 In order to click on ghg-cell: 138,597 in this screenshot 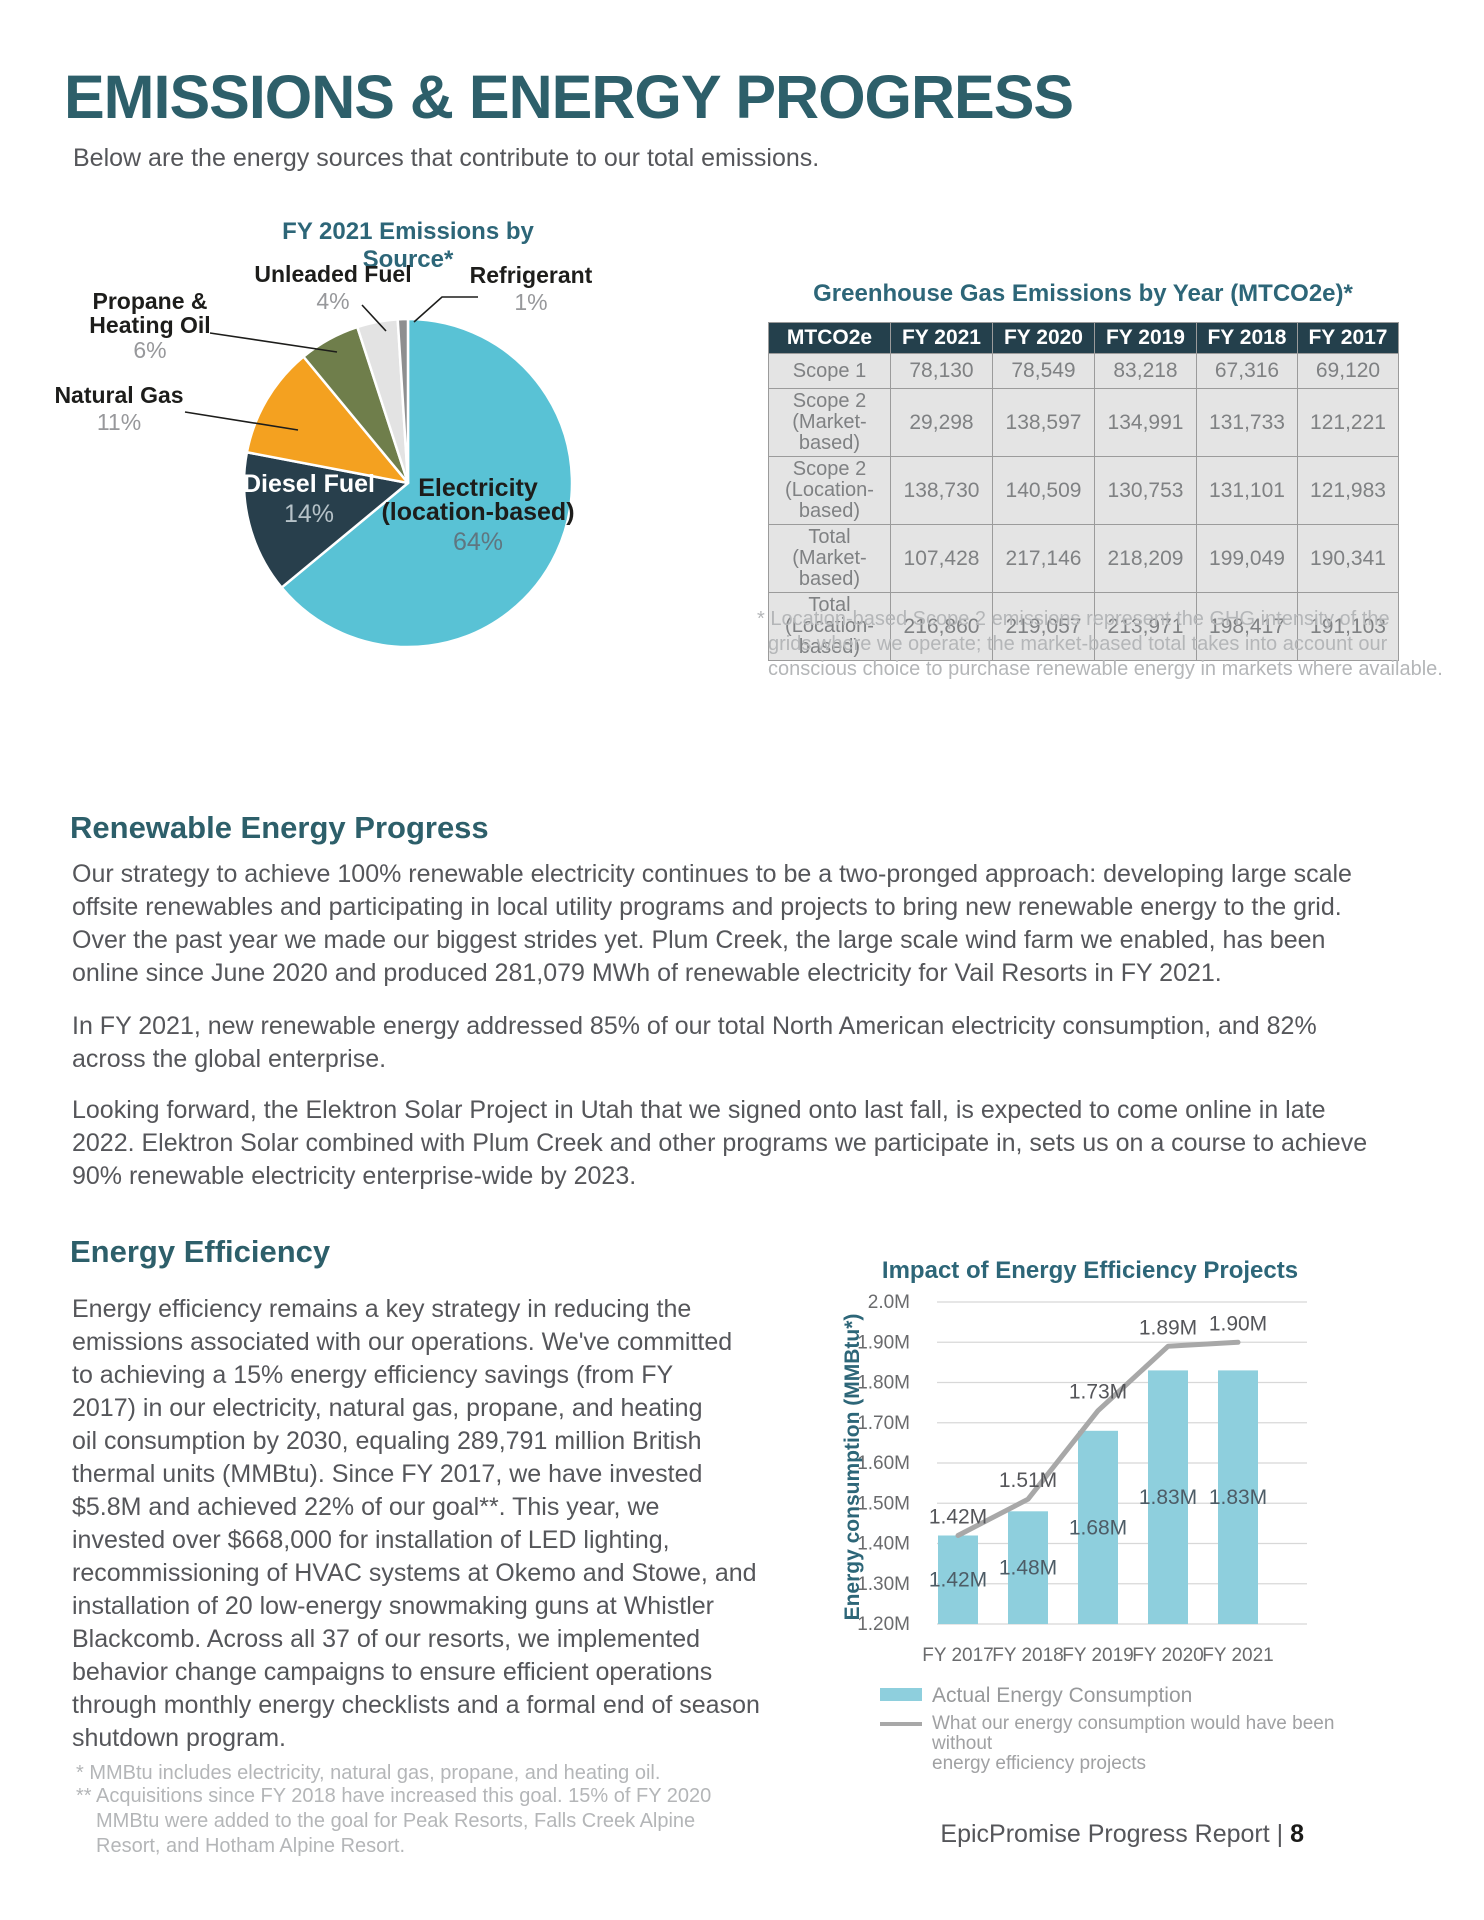, I will do `click(1043, 422)`.